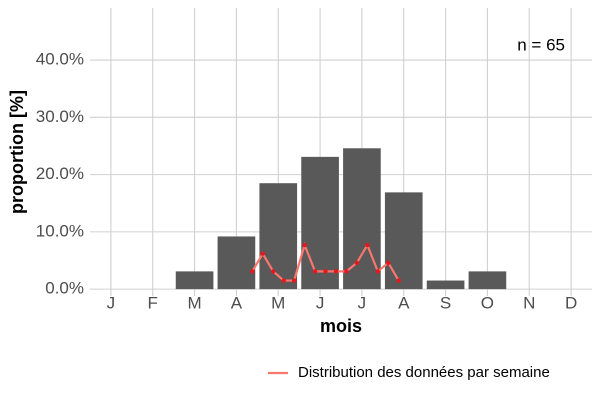 The height and width of the screenshot is (400, 600). Describe the element at coordinates (487, 302) in the screenshot. I see `x-tick-label: O` at that location.